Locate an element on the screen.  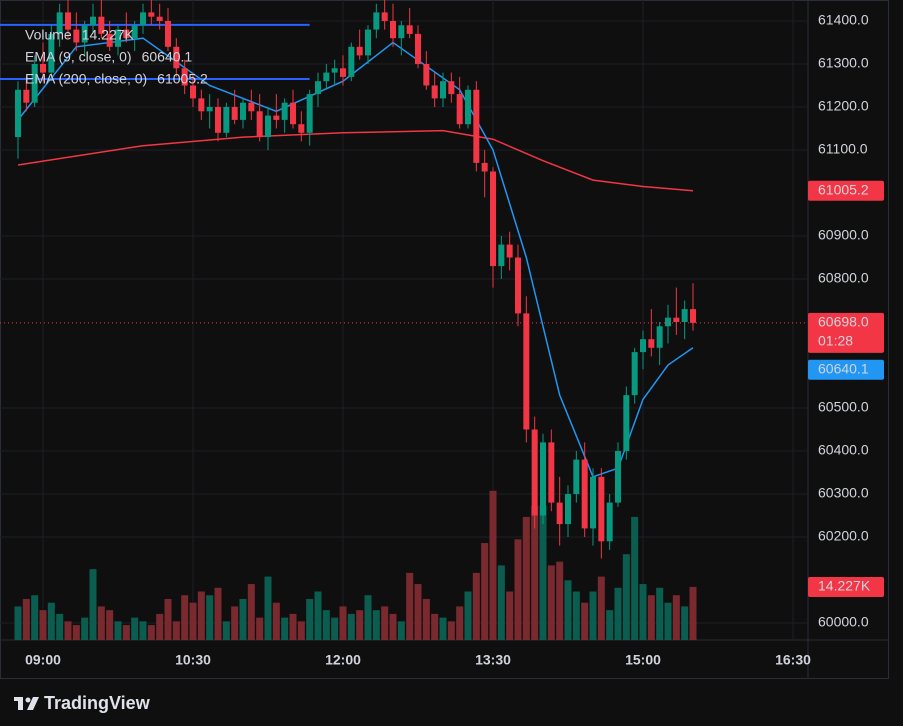
price-badge-label: 60698.0 is located at coordinates (843, 322).